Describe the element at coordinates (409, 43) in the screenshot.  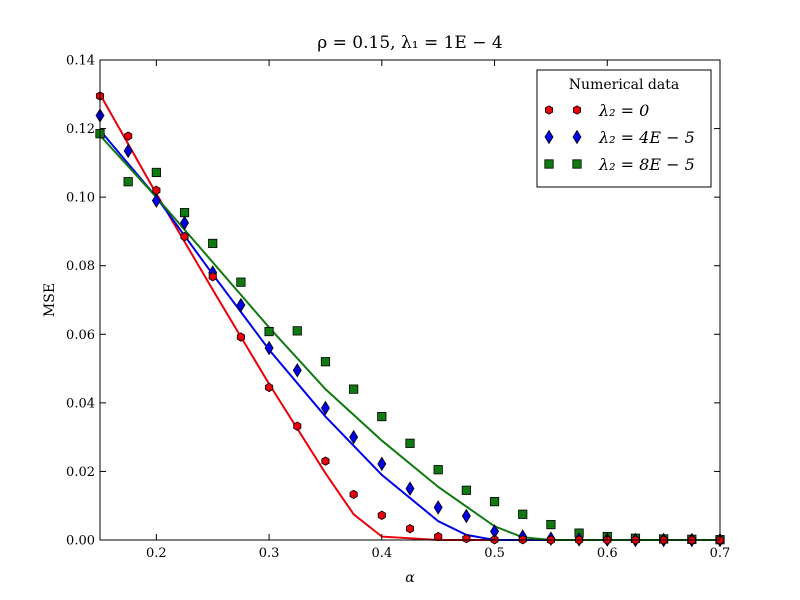
I see `chart-title: ρ = 0.15, λ₁ = 1E − 4` at that location.